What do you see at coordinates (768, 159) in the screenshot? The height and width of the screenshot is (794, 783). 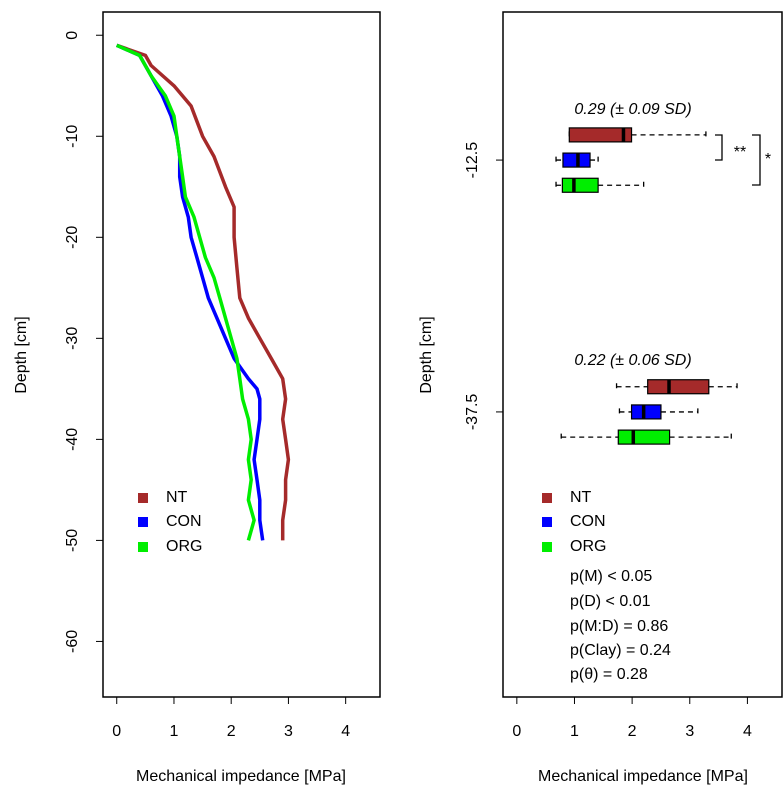 I see `annotation: *` at bounding box center [768, 159].